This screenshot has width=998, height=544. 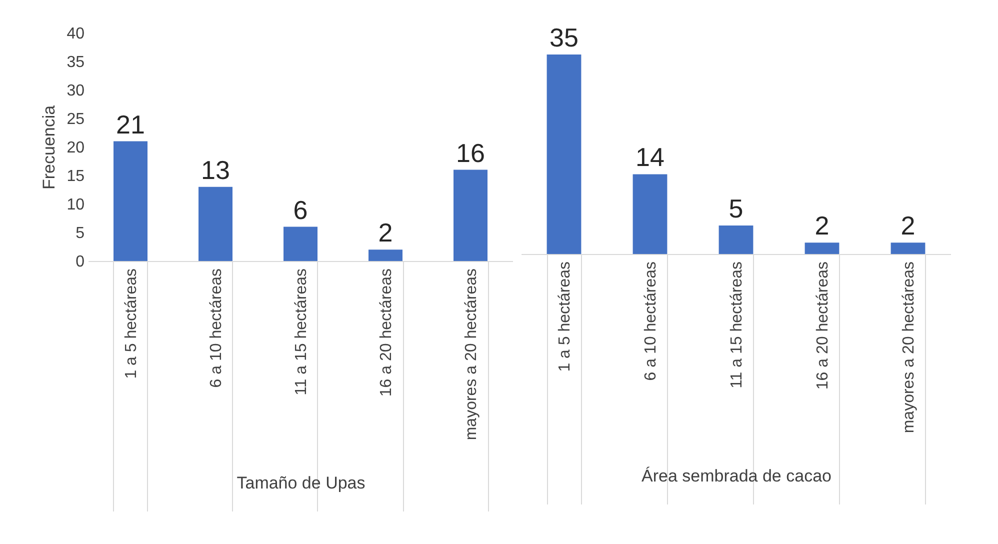 I want to click on y-tick-label: 25, so click(x=75, y=119).